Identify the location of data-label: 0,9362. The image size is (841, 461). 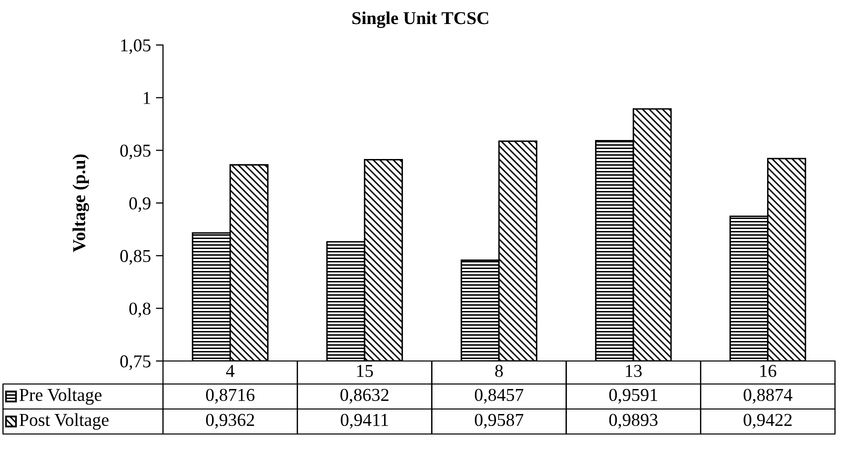
(230, 421).